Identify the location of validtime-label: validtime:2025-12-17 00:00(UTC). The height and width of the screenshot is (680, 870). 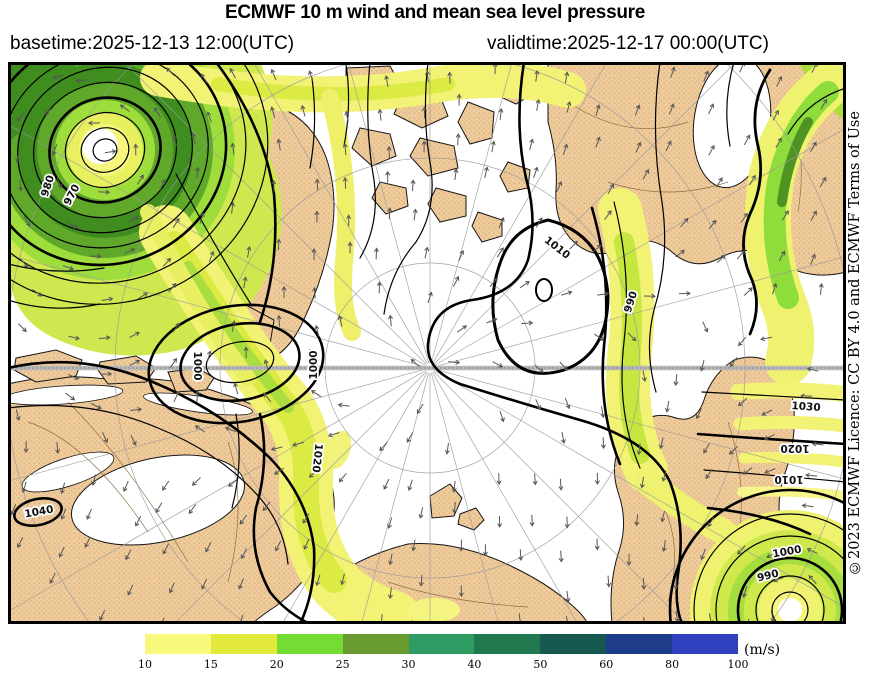
(628, 43).